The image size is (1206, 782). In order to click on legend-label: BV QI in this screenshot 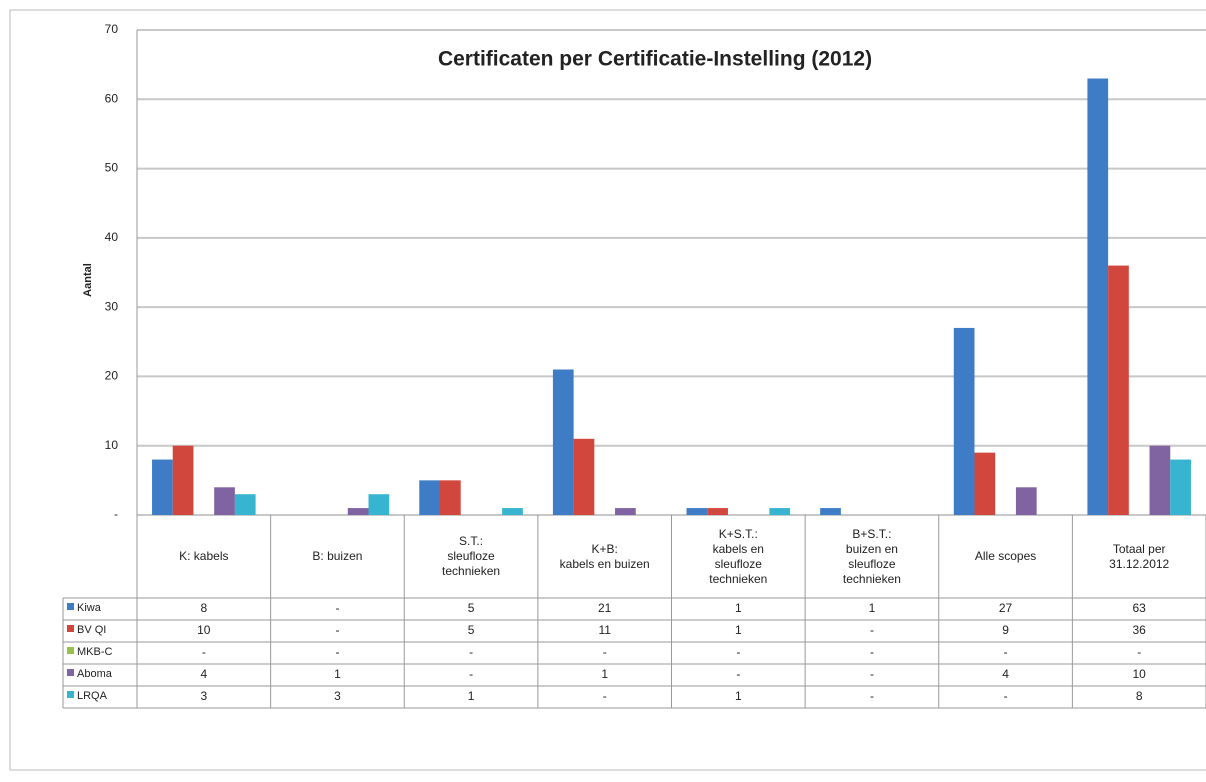, I will do `click(91, 630)`.